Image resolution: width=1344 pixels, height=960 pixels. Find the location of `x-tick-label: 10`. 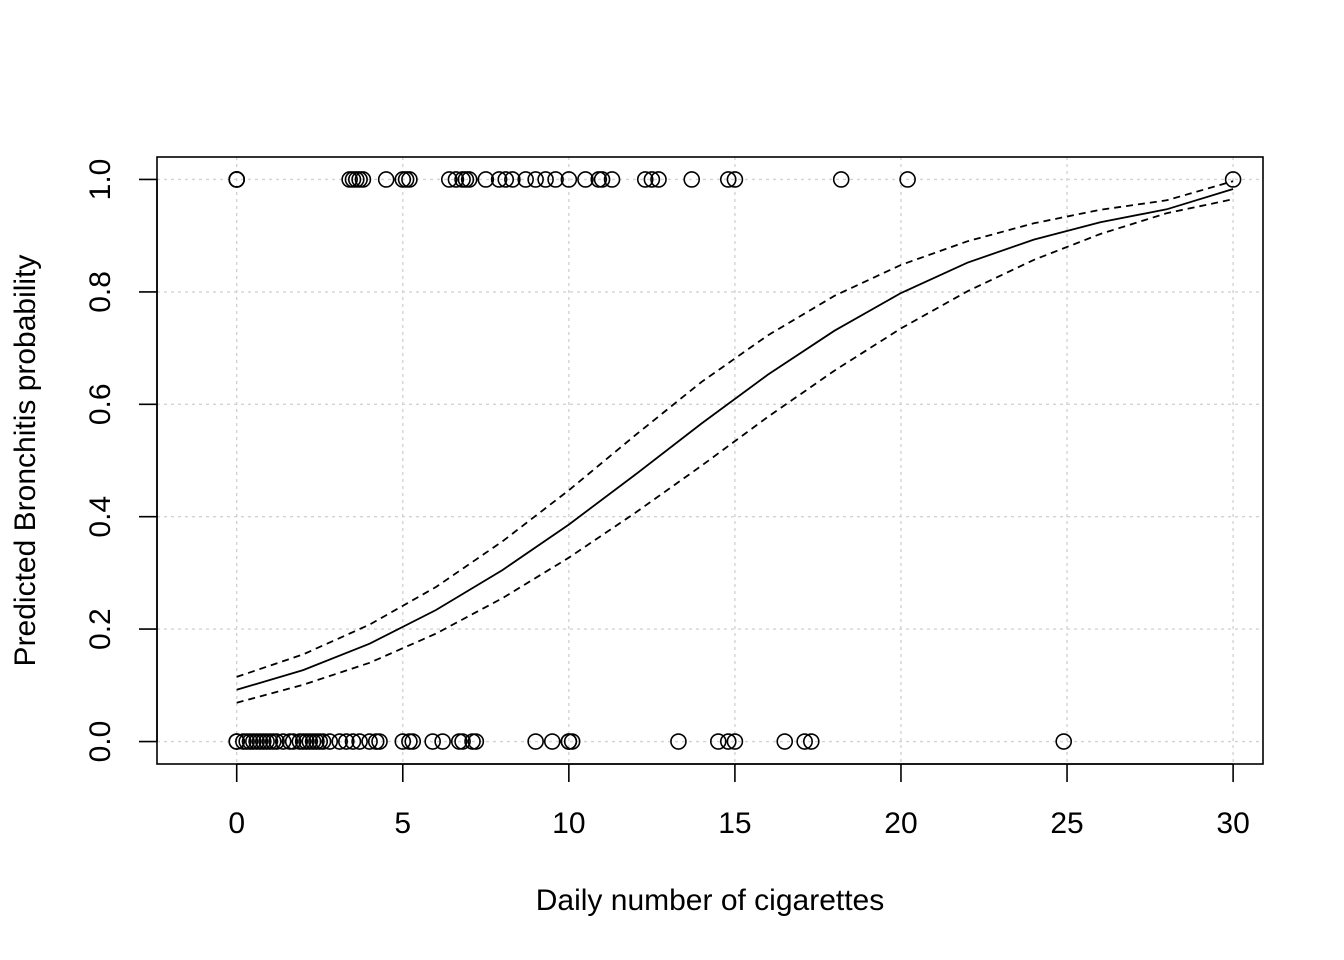

x-tick-label: 10 is located at coordinates (568, 823).